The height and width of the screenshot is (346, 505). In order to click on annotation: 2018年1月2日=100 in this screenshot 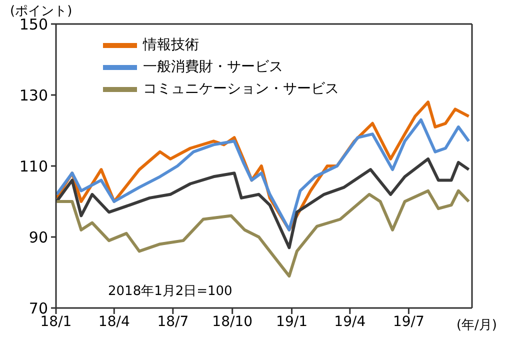, I will do `click(170, 291)`.